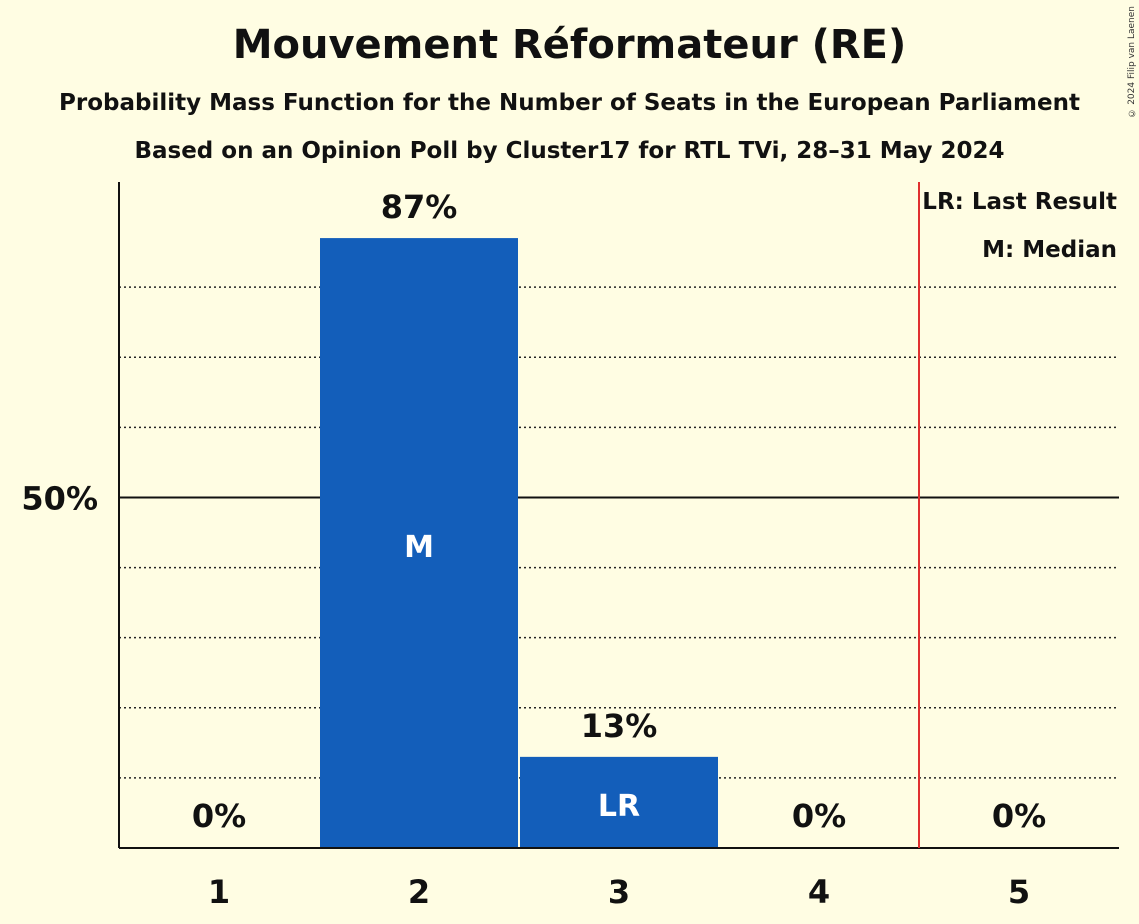 The height and width of the screenshot is (924, 1139). Describe the element at coordinates (419, 547) in the screenshot. I see `bar-marker: M` at that location.